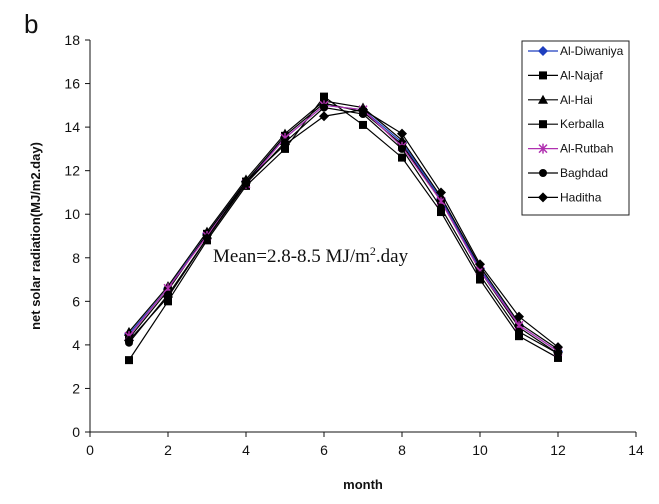 This screenshot has height=504, width=659. I want to click on annotation-suffix: .day, so click(392, 256).